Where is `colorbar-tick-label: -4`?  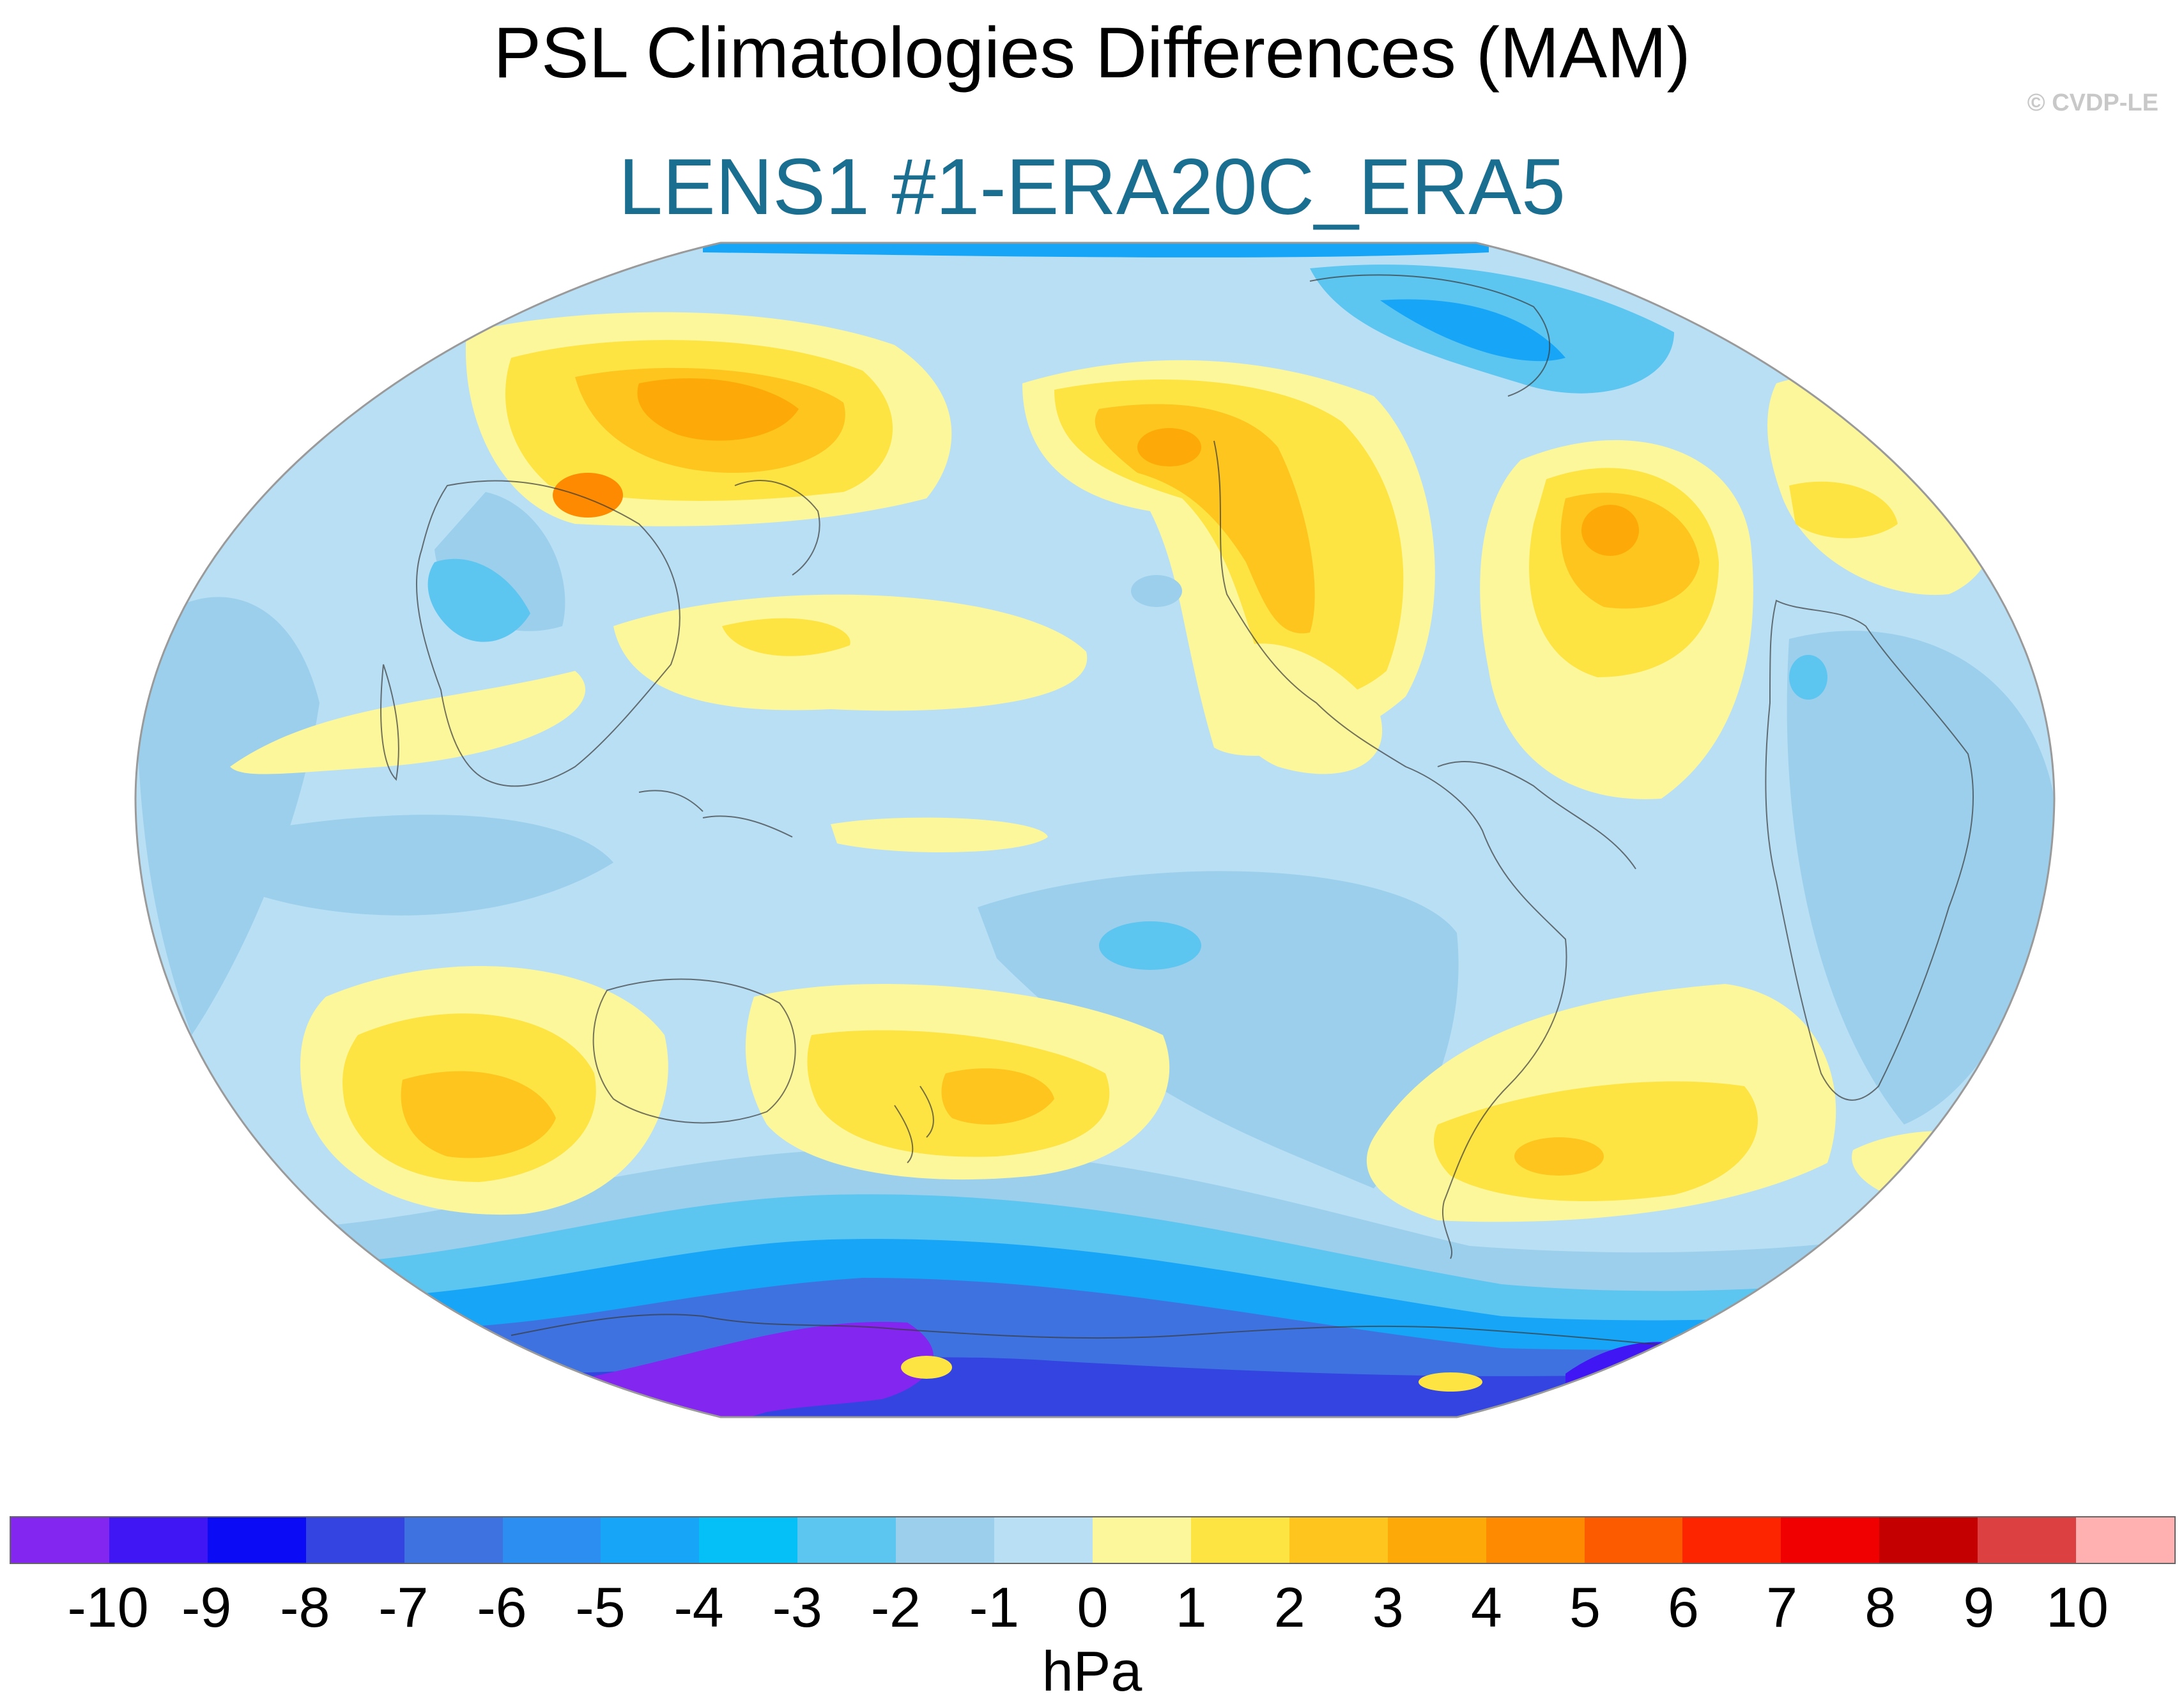
colorbar-tick-label: -4 is located at coordinates (699, 1608).